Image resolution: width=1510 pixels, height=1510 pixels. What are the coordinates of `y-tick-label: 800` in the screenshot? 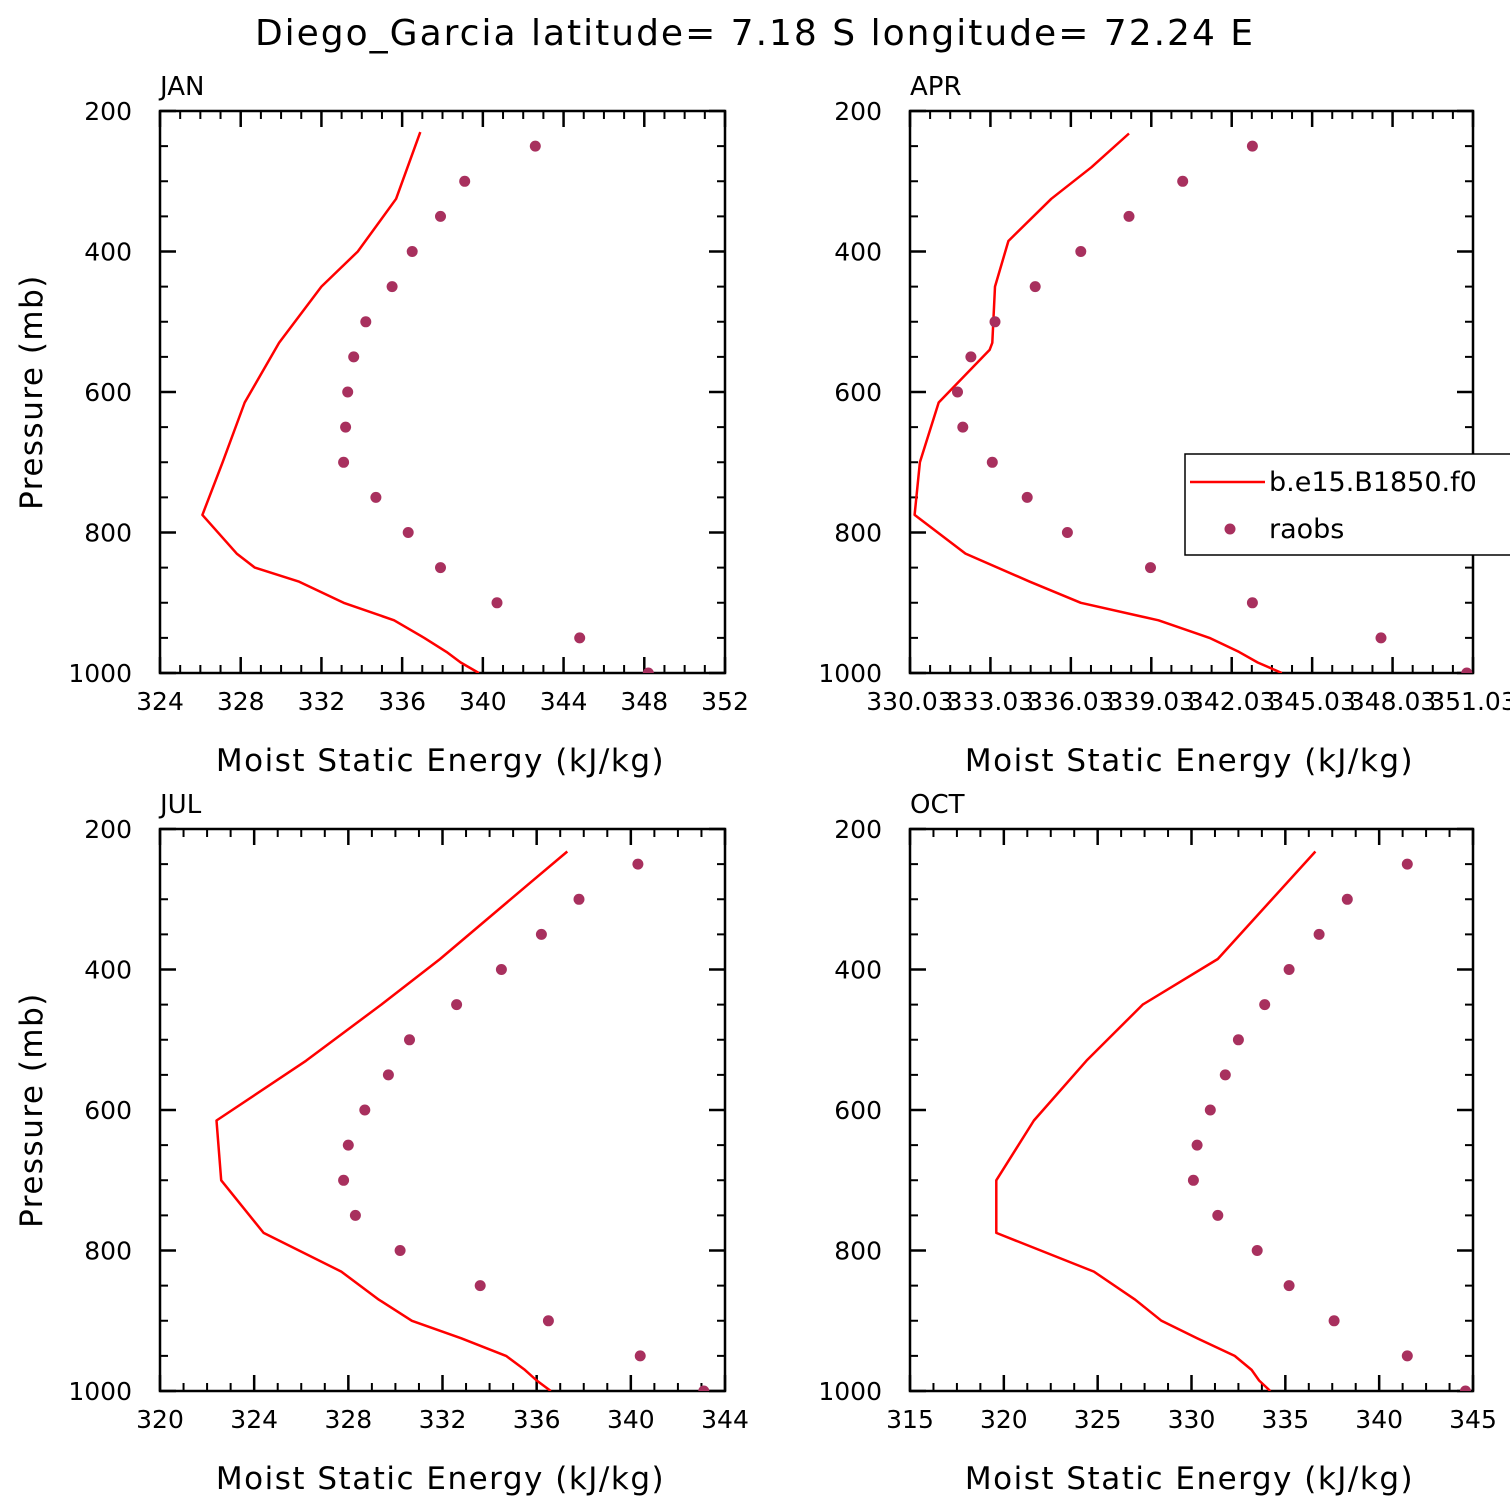 It's located at (108, 1251).